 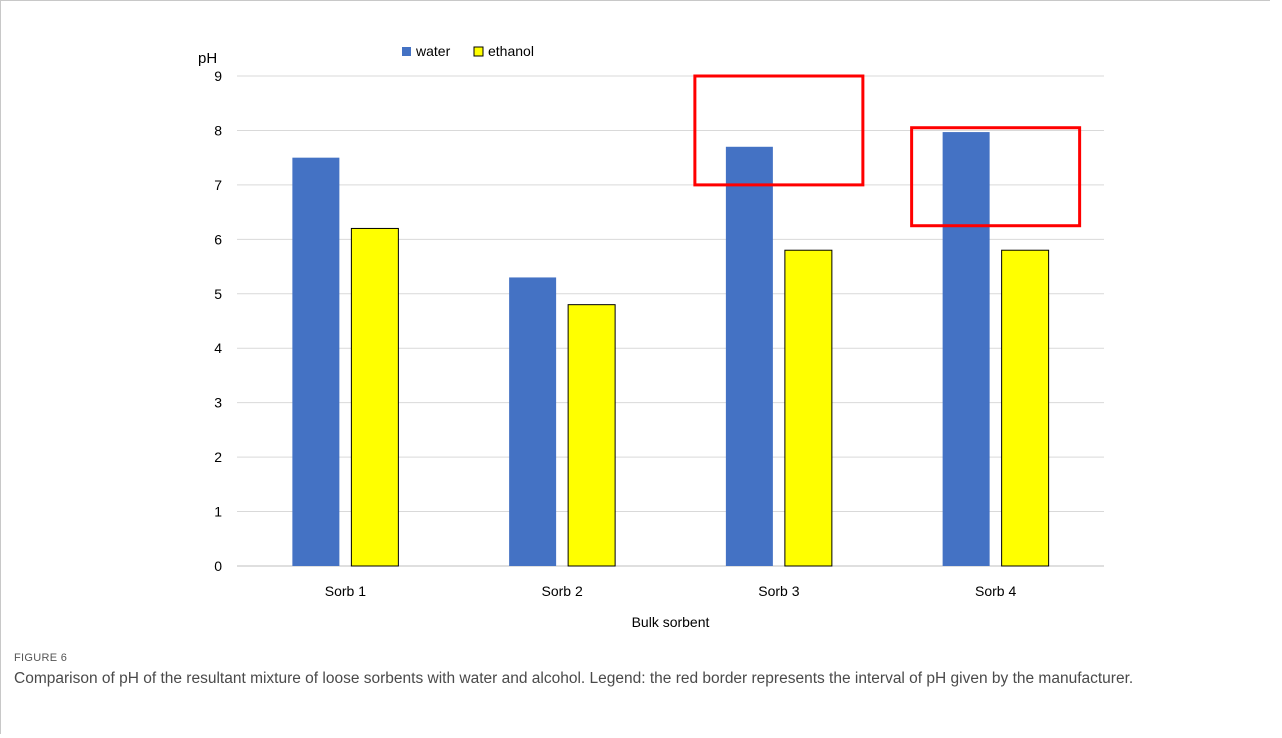 I want to click on y-tick-label: 1, so click(x=218, y=512).